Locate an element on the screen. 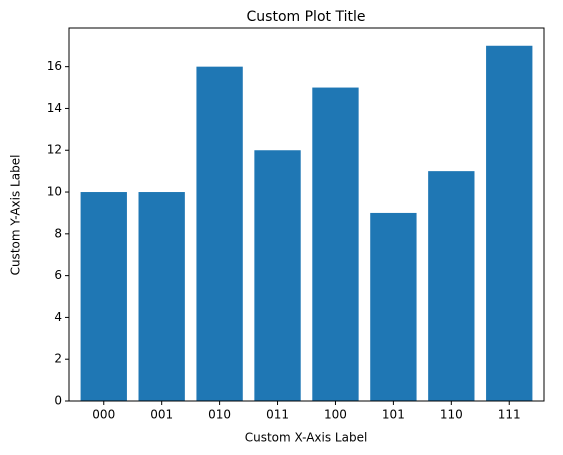 The image size is (563, 455). y-tick-label: 8 is located at coordinates (58, 233).